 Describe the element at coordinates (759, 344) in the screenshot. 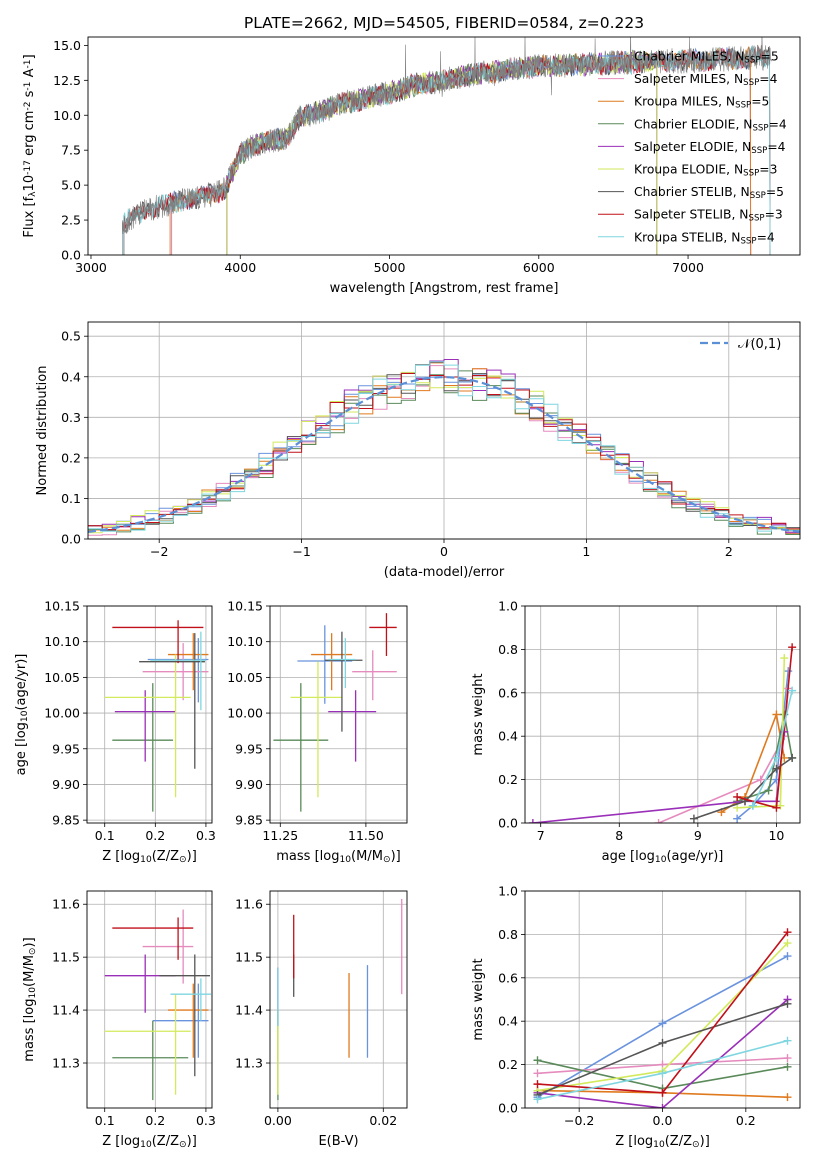

I see `legend-label: 𝒩(0,1)` at that location.